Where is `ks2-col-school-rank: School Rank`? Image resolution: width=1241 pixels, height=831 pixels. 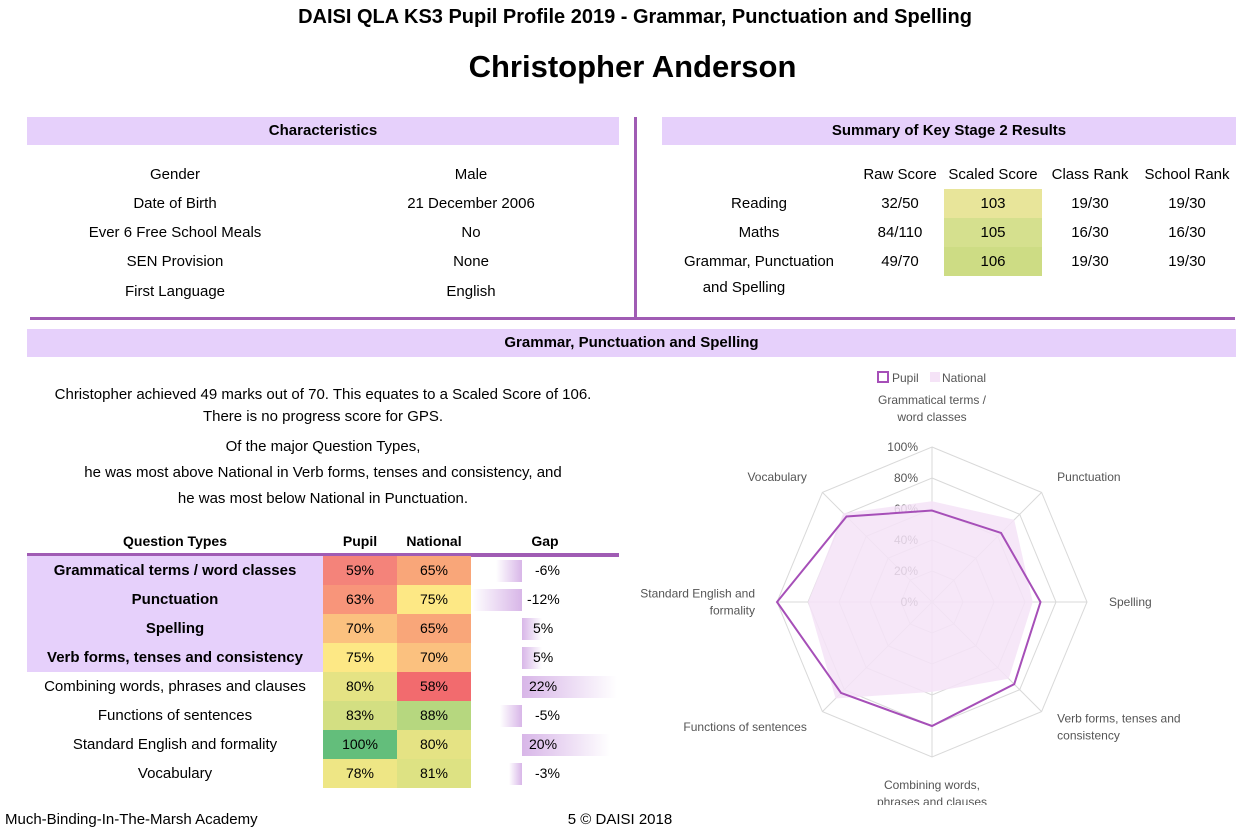
ks2-col-school-rank: School Rank is located at coordinates (1187, 174).